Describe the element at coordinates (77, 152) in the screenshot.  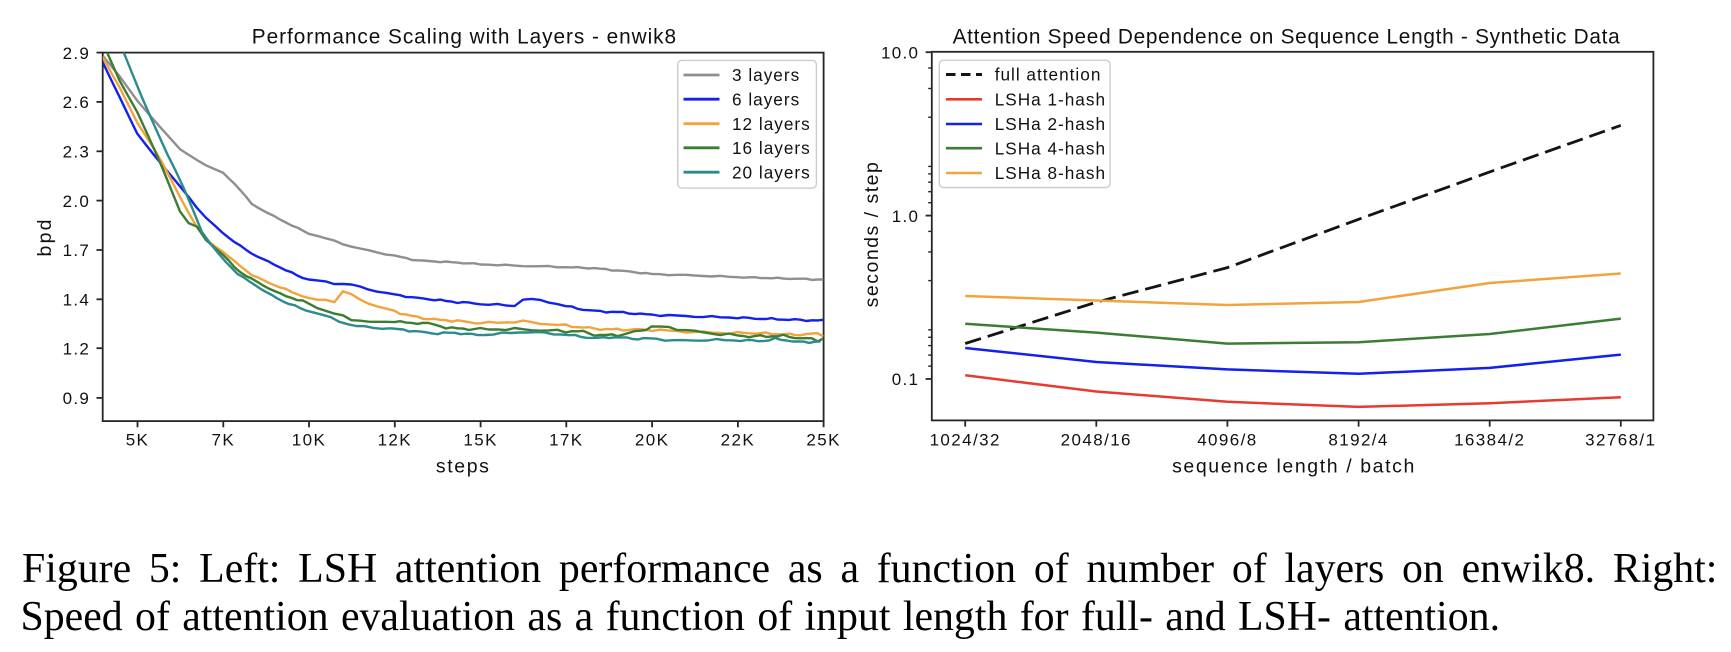
I see `svg-text: 2.3` at that location.